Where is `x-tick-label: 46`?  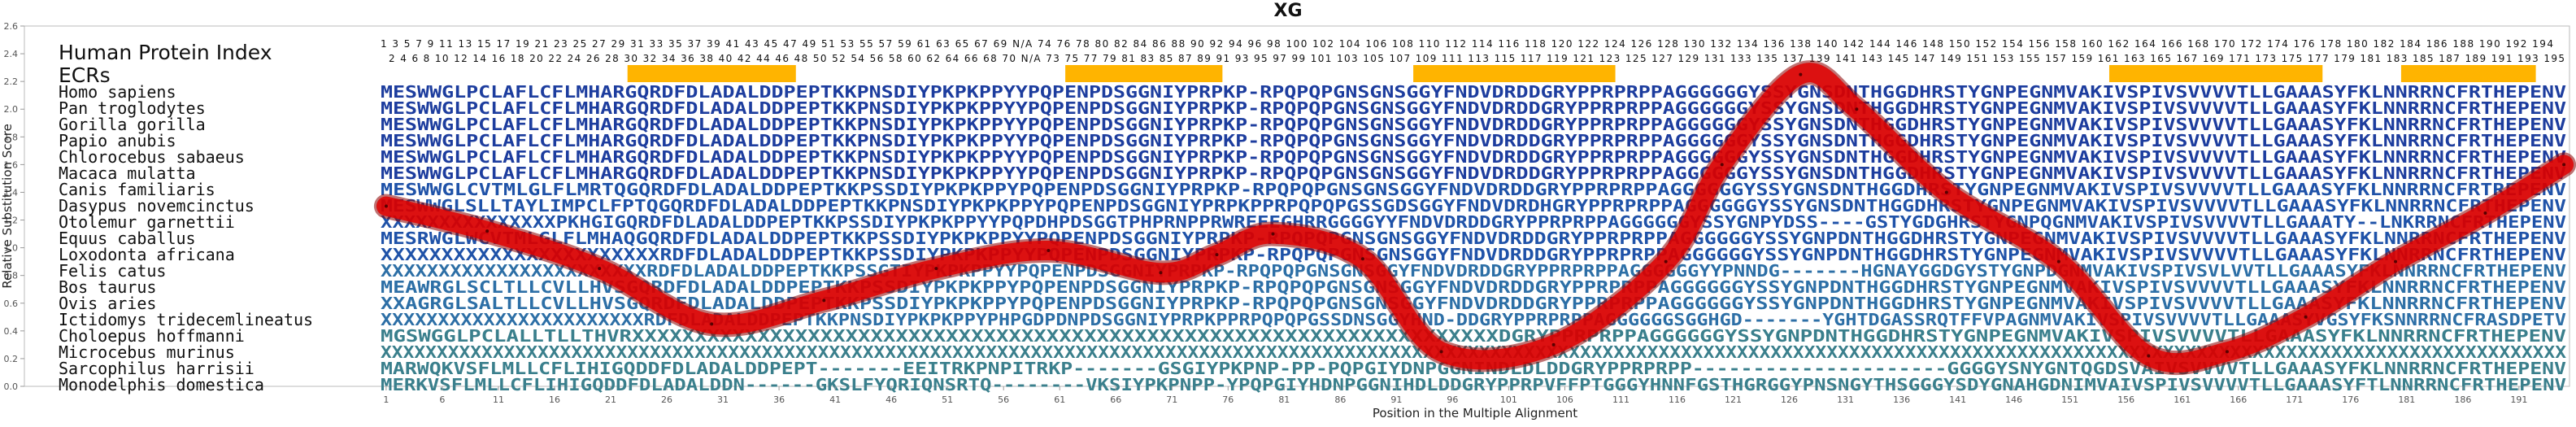
x-tick-label: 46 is located at coordinates (891, 399).